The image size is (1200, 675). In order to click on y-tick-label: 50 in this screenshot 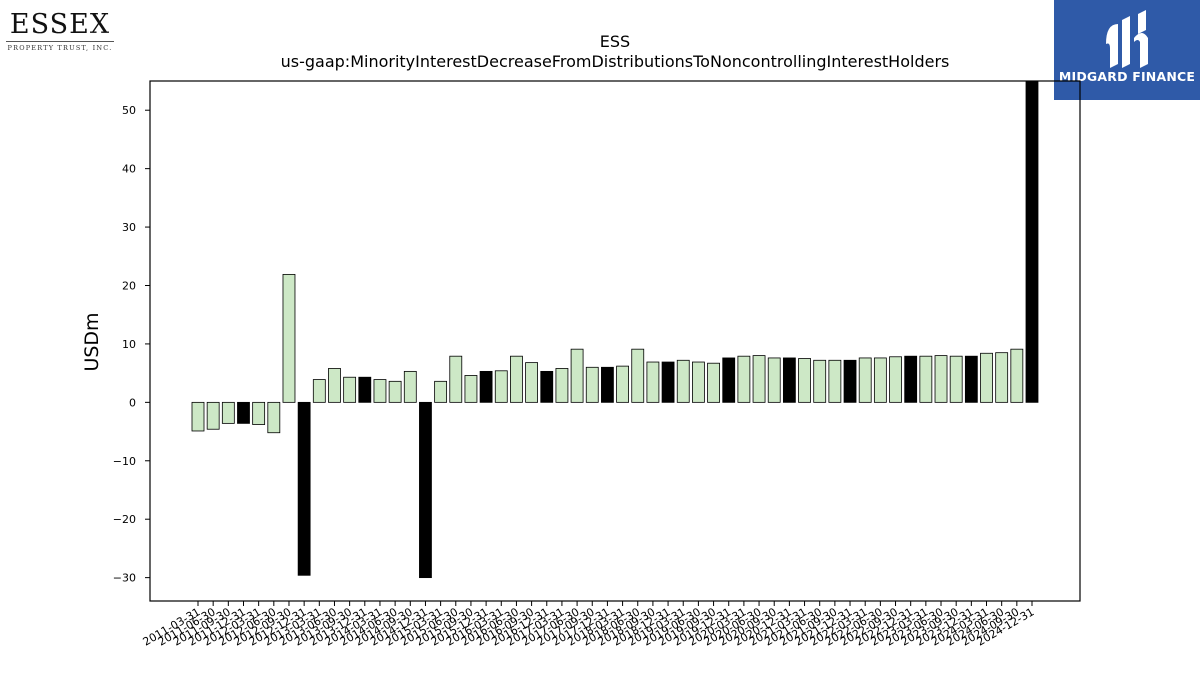, I will do `click(129, 110)`.